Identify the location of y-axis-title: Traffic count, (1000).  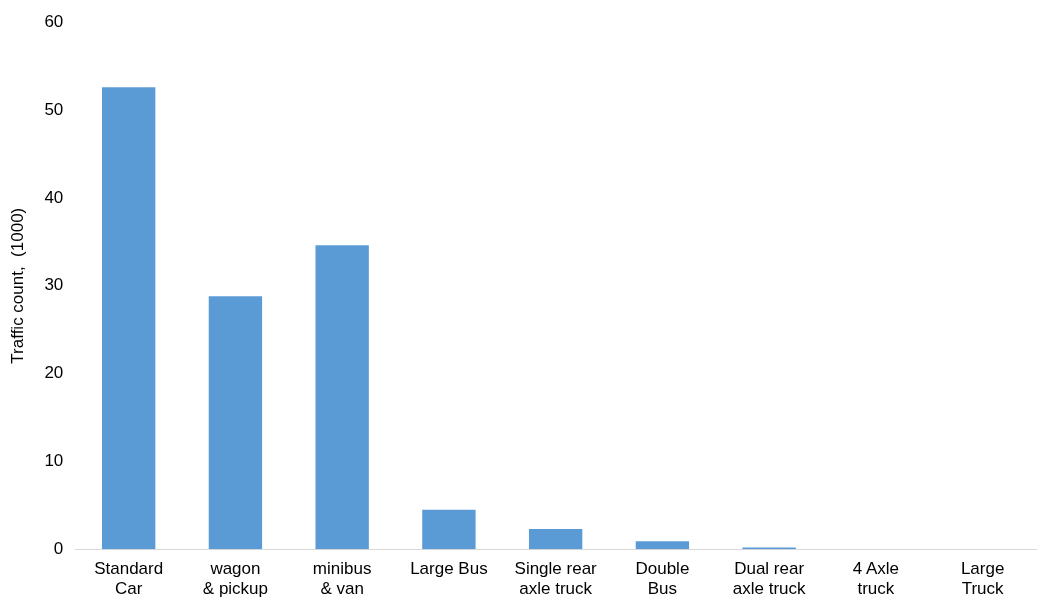
(17, 285).